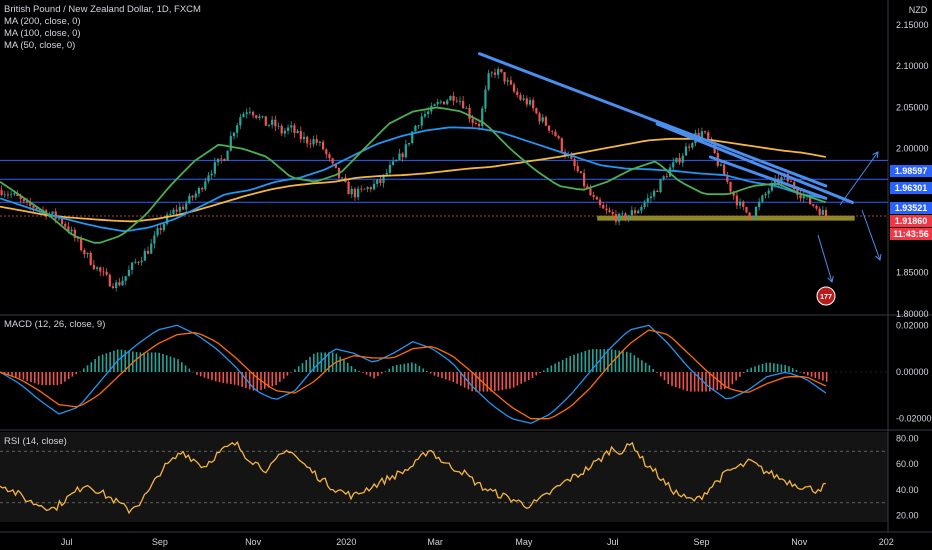 This screenshot has width=932, height=550. I want to click on alert-badge: 177, so click(826, 296).